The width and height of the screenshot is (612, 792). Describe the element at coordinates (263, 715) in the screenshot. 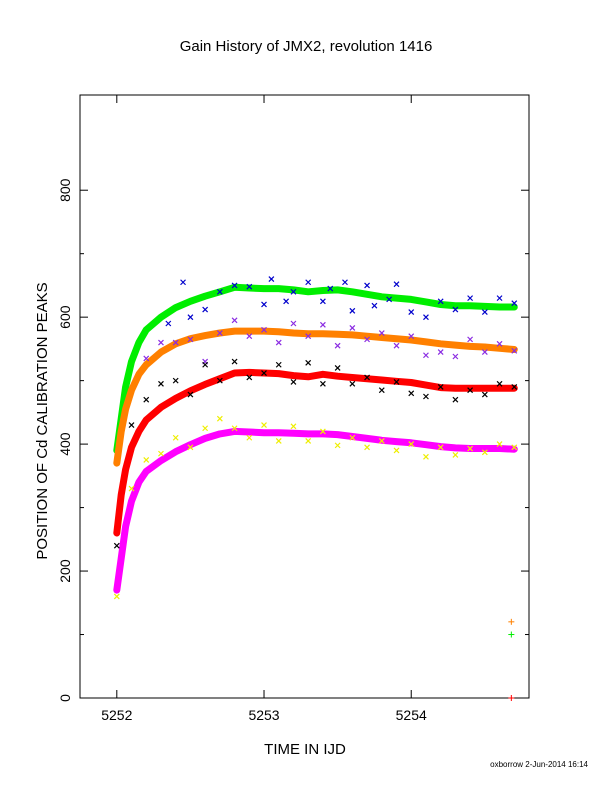

I see `x-tick-label: 5253` at that location.